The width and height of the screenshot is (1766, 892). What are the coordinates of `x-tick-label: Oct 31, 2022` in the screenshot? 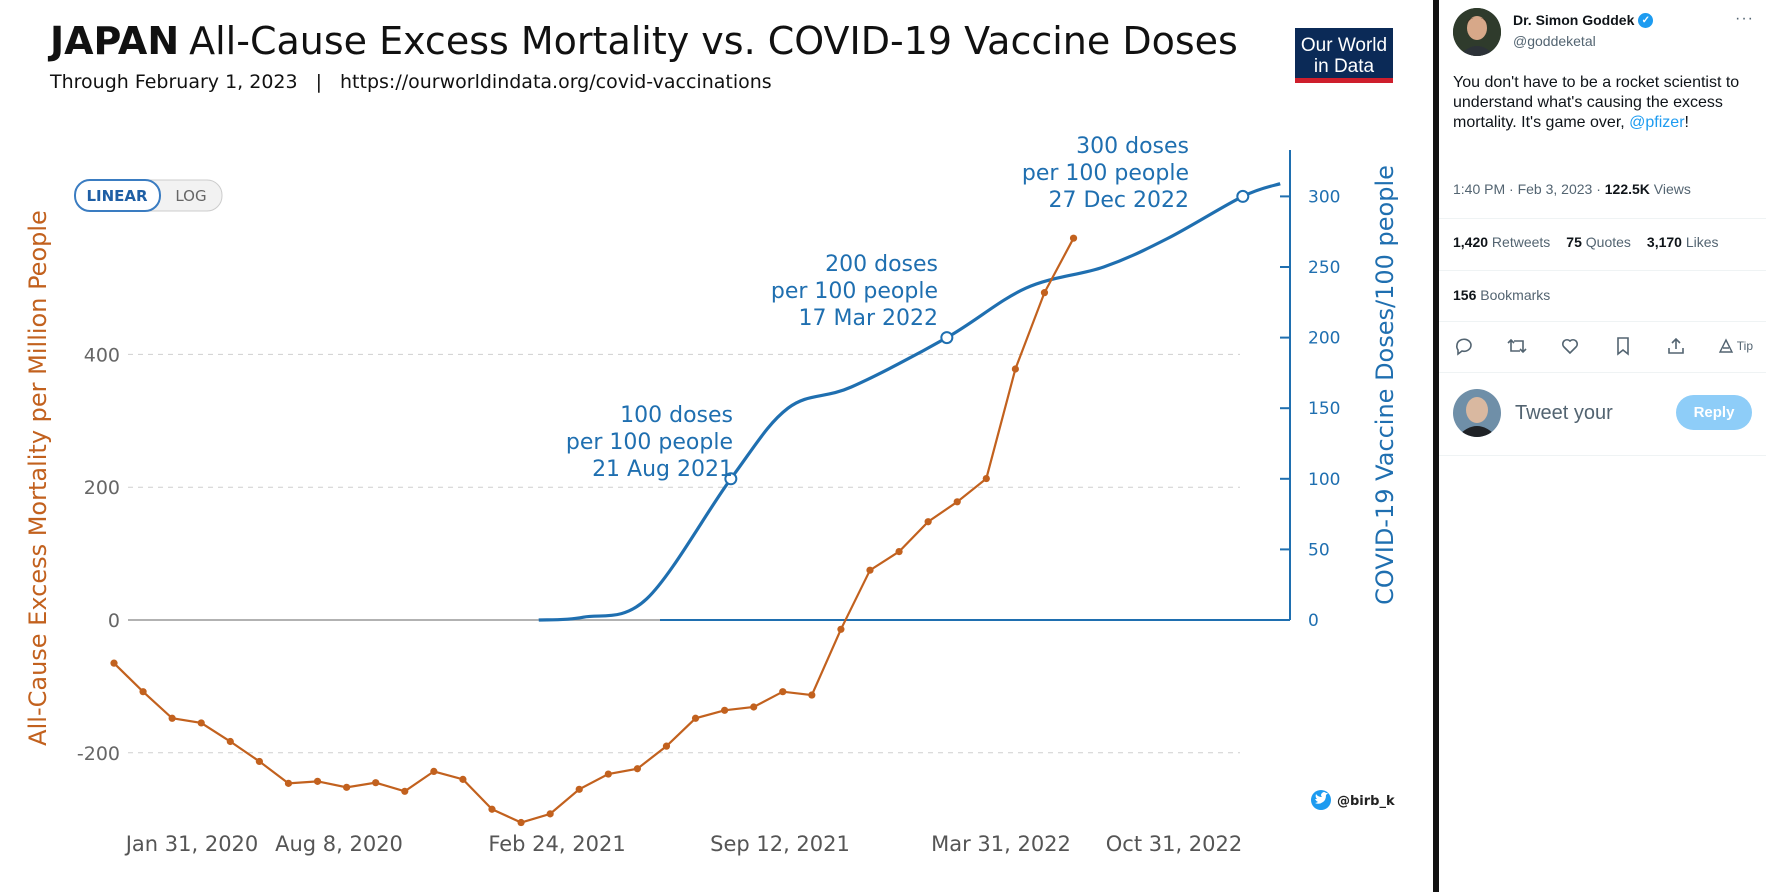 It's located at (1174, 844).